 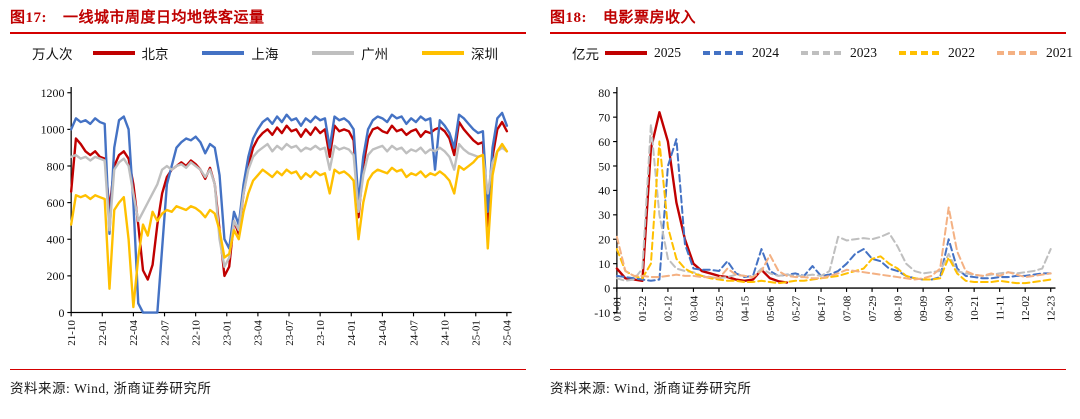 I want to click on legend-item: 2024, so click(x=741, y=53).